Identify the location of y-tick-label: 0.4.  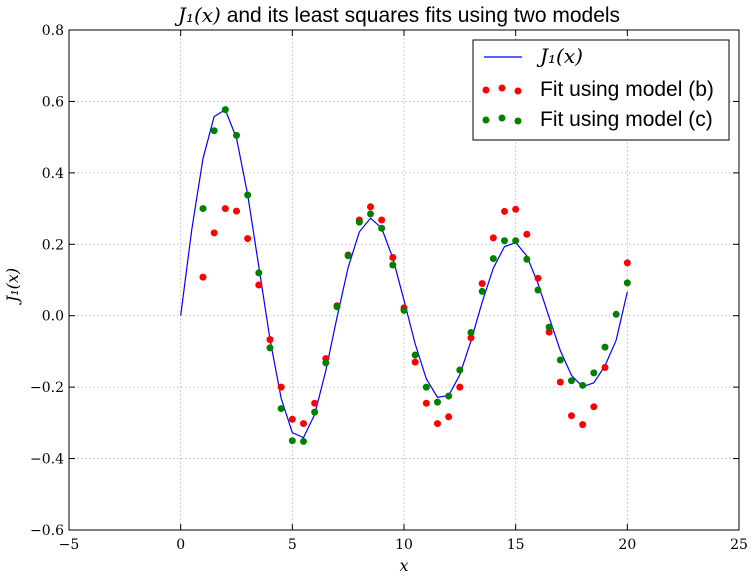
(53, 174).